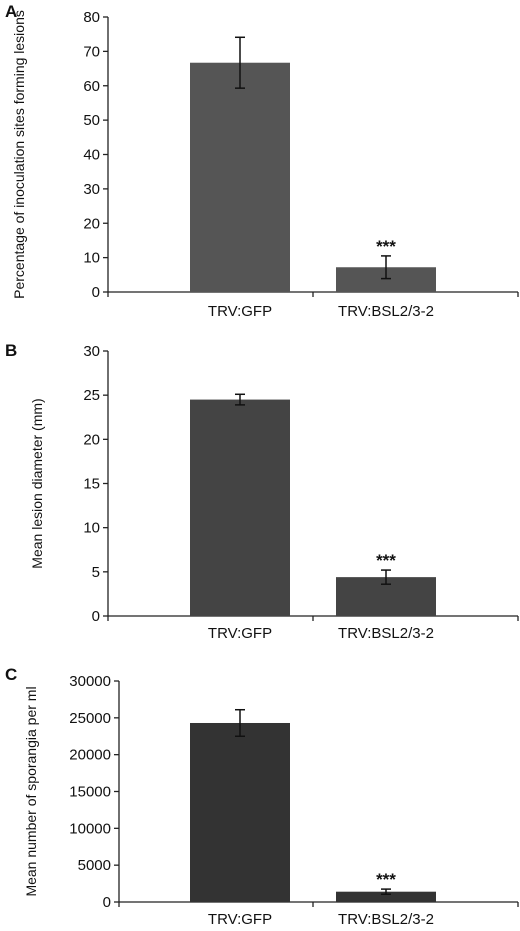  What do you see at coordinates (90, 681) in the screenshot?
I see `y-tick-label-c: 30000` at bounding box center [90, 681].